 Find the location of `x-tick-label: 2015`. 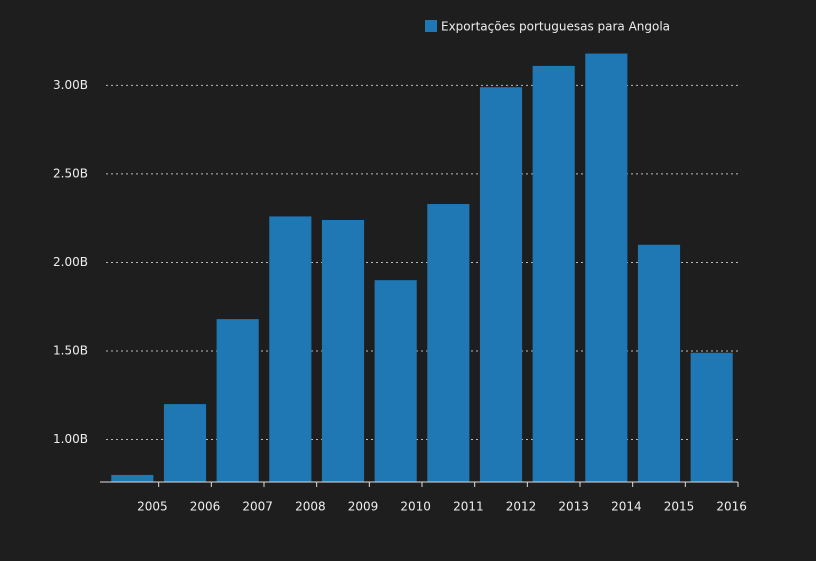

x-tick-label: 2015 is located at coordinates (679, 507).